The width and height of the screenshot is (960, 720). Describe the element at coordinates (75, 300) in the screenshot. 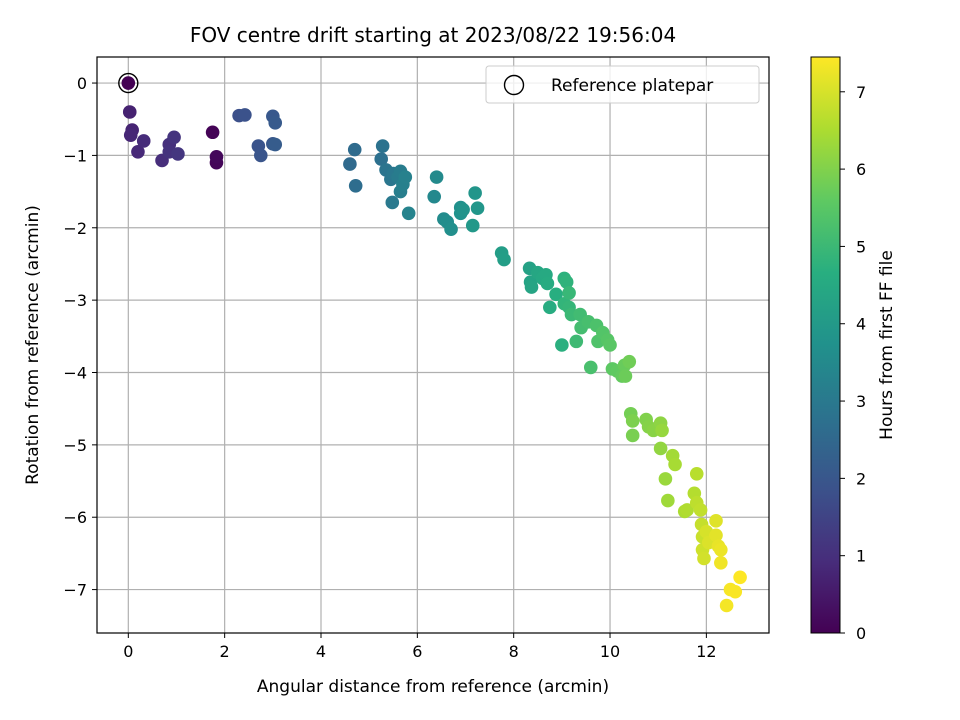

I see `y-tick-label: −3` at that location.